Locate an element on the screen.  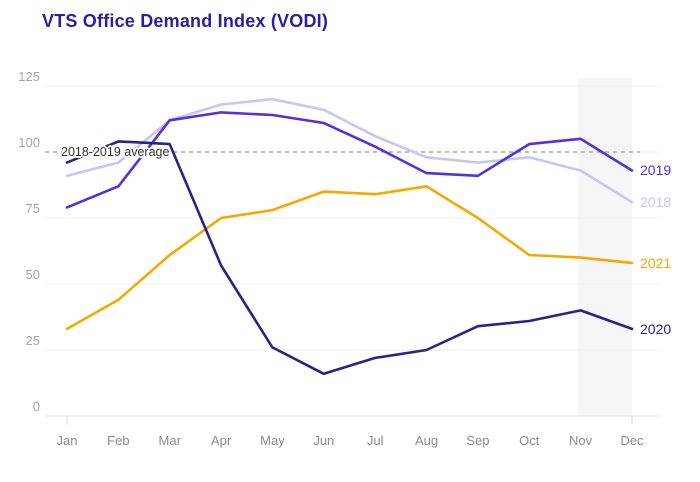
x-axis-label-Jun: Jun is located at coordinates (324, 440).